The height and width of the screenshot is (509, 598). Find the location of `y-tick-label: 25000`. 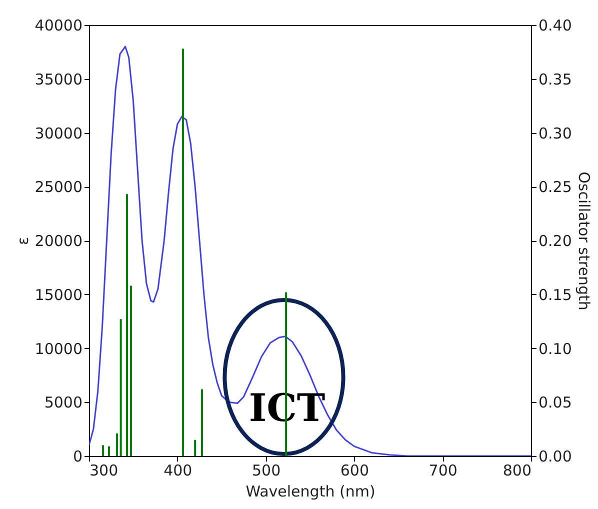

y-tick-label: 25000 is located at coordinates (58, 187).